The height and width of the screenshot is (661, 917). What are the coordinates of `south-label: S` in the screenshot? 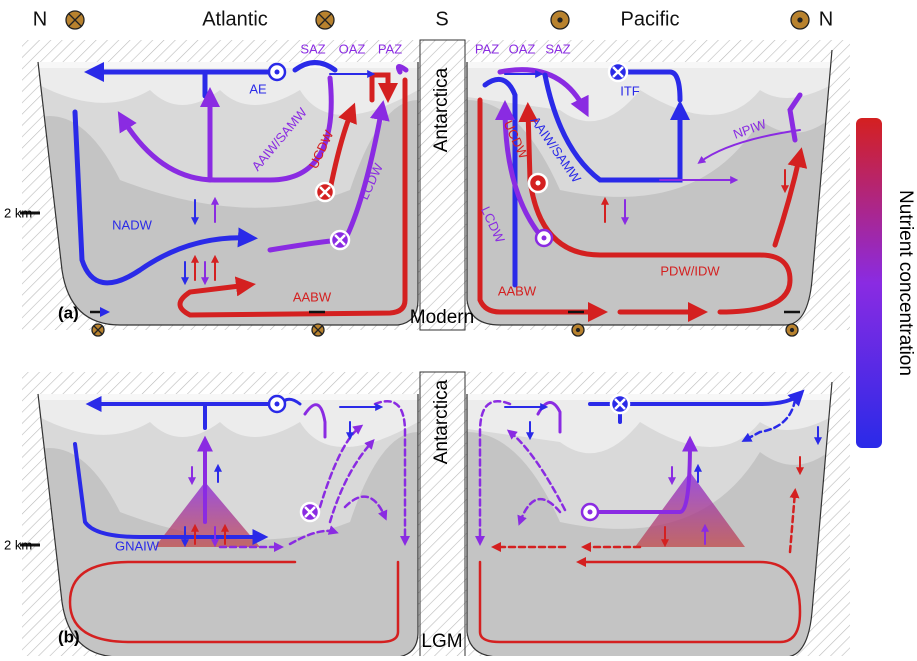 It's located at (441, 19).